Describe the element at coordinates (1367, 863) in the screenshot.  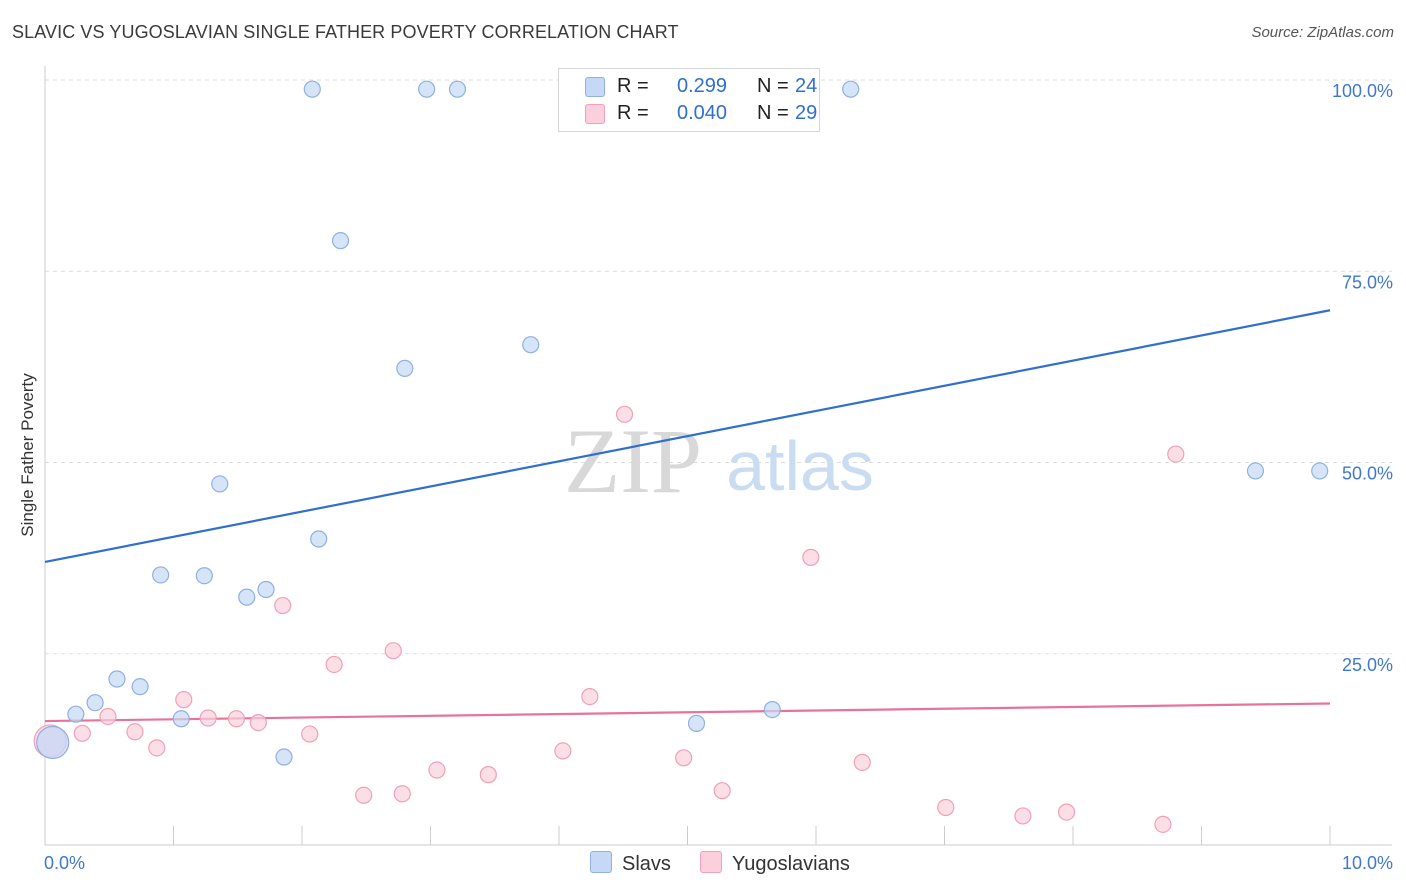
I see `x-tick-label-max: 10.0%` at that location.